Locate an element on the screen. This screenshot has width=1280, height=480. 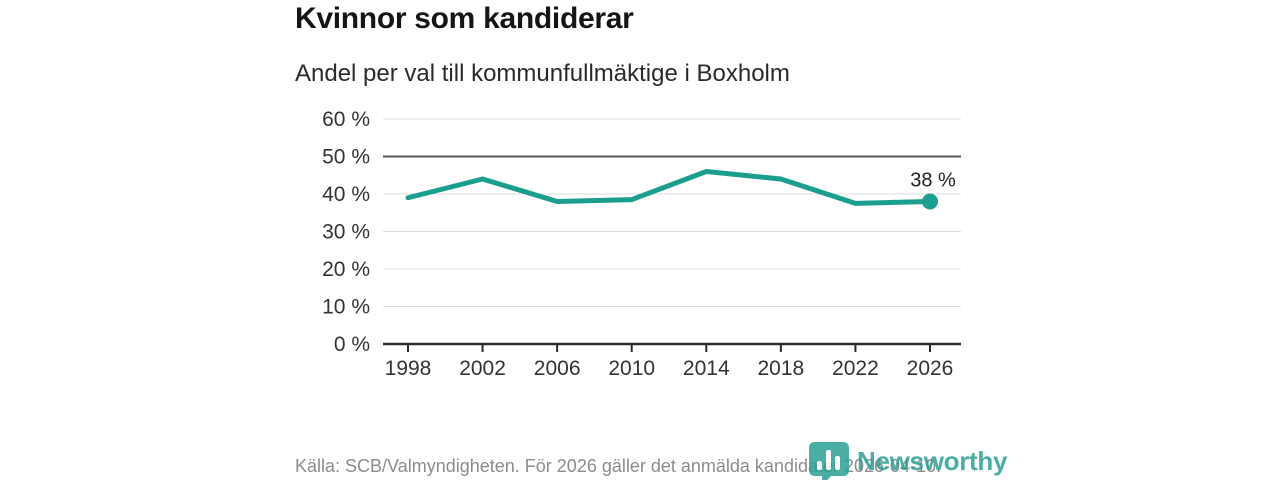
y-axis-tick-label: 0 % is located at coordinates (352, 344).